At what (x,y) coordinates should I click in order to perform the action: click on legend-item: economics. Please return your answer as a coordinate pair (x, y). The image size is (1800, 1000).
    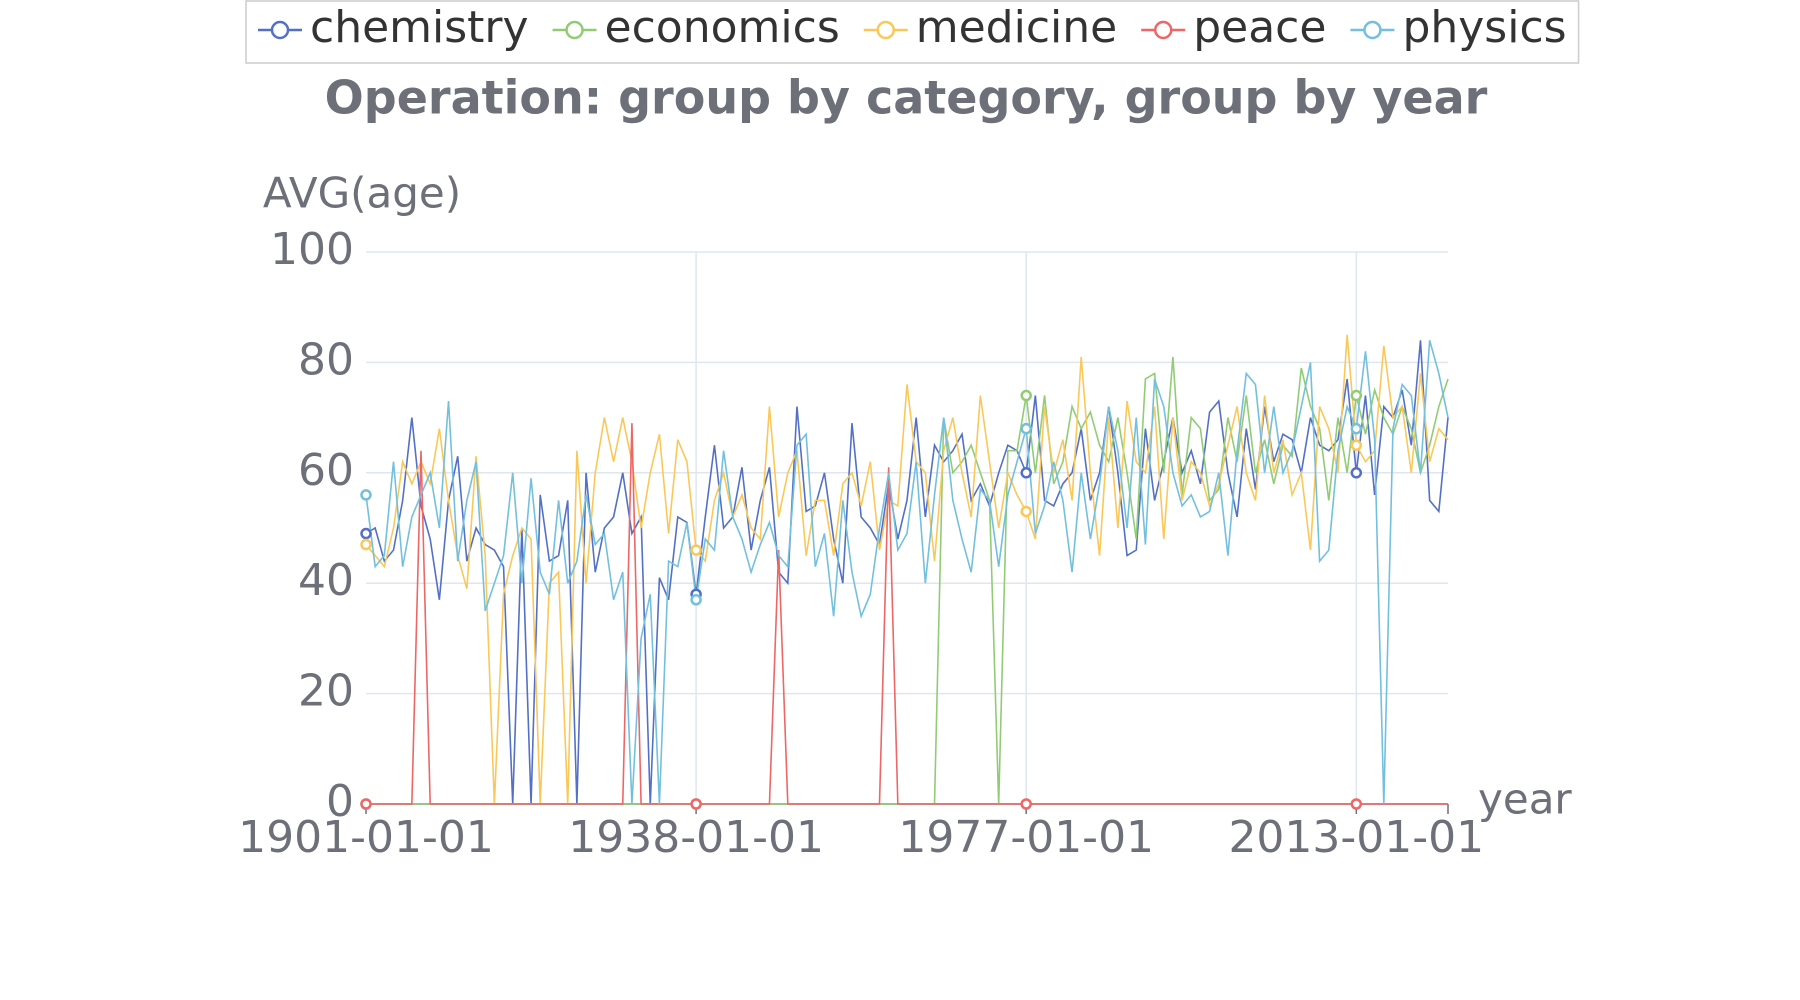
    Looking at the image, I should click on (696, 27).